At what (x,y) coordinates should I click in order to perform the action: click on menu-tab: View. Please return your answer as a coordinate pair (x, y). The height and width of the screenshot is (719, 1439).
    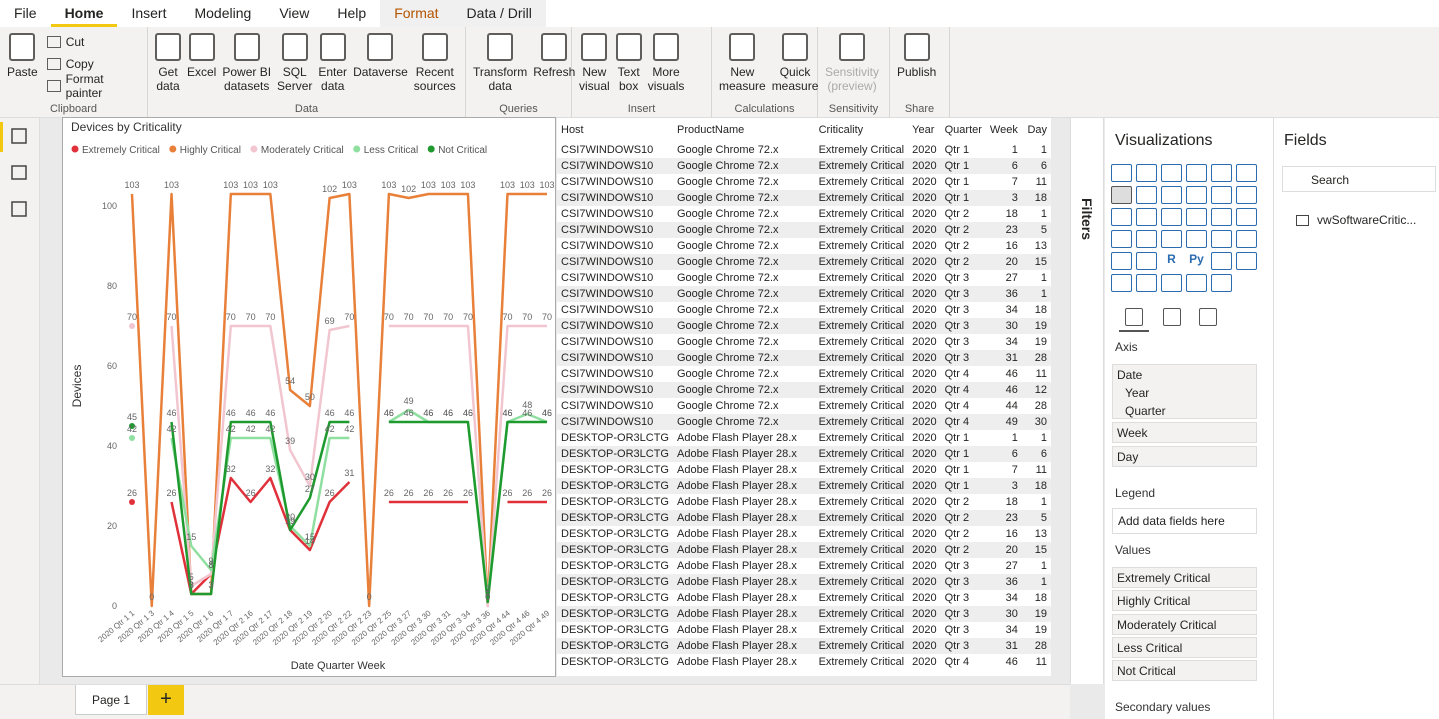
    Looking at the image, I should click on (294, 13).